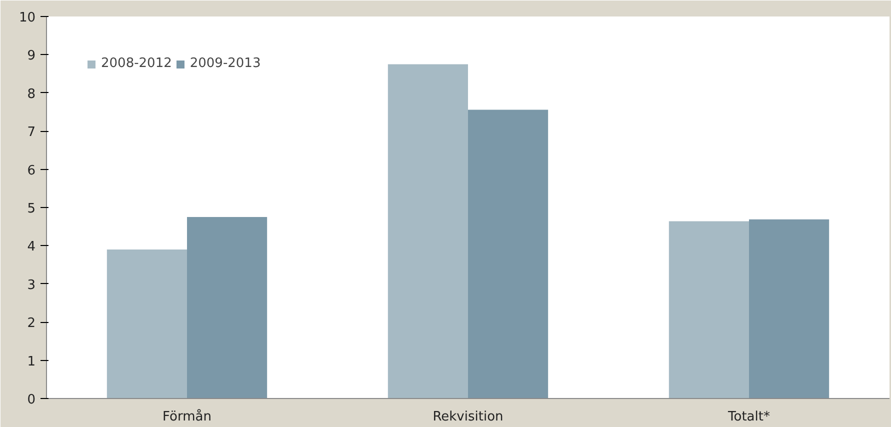 Image resolution: width=891 pixels, height=427 pixels. I want to click on y-tick-label: 10, so click(27, 18).